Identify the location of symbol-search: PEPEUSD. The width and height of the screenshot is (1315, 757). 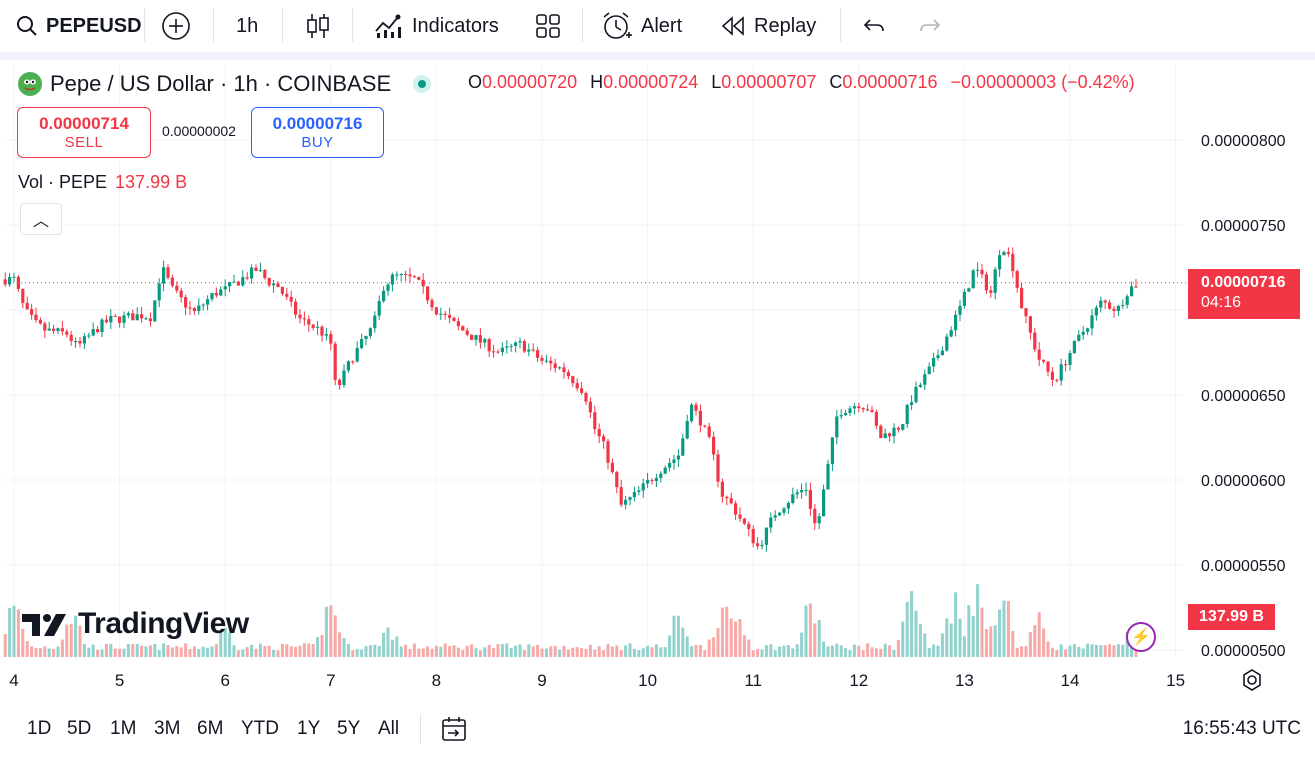
(79, 26).